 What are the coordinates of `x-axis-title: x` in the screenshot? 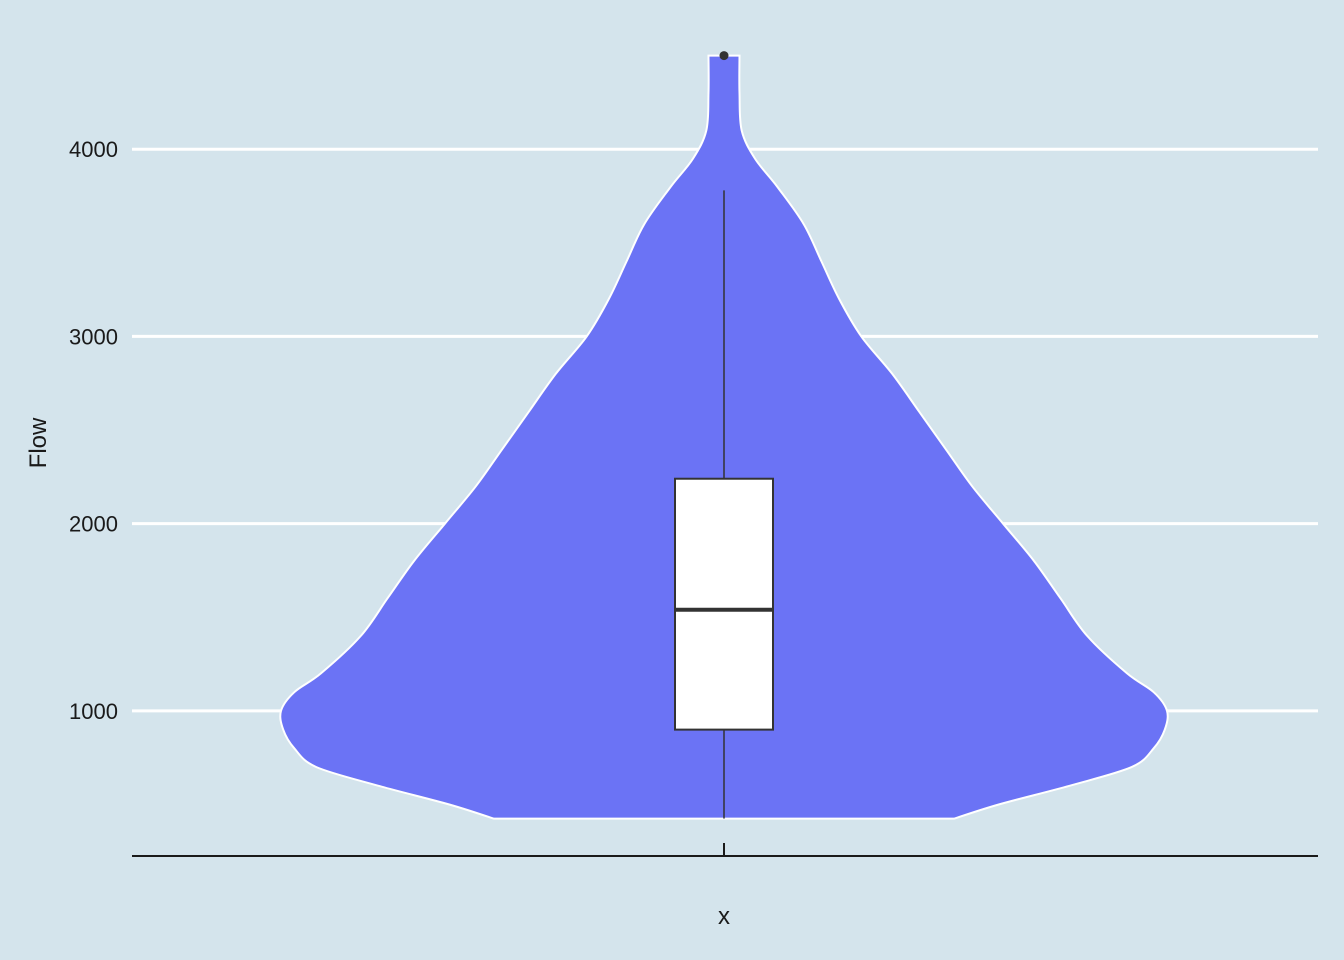 It's located at (724, 916).